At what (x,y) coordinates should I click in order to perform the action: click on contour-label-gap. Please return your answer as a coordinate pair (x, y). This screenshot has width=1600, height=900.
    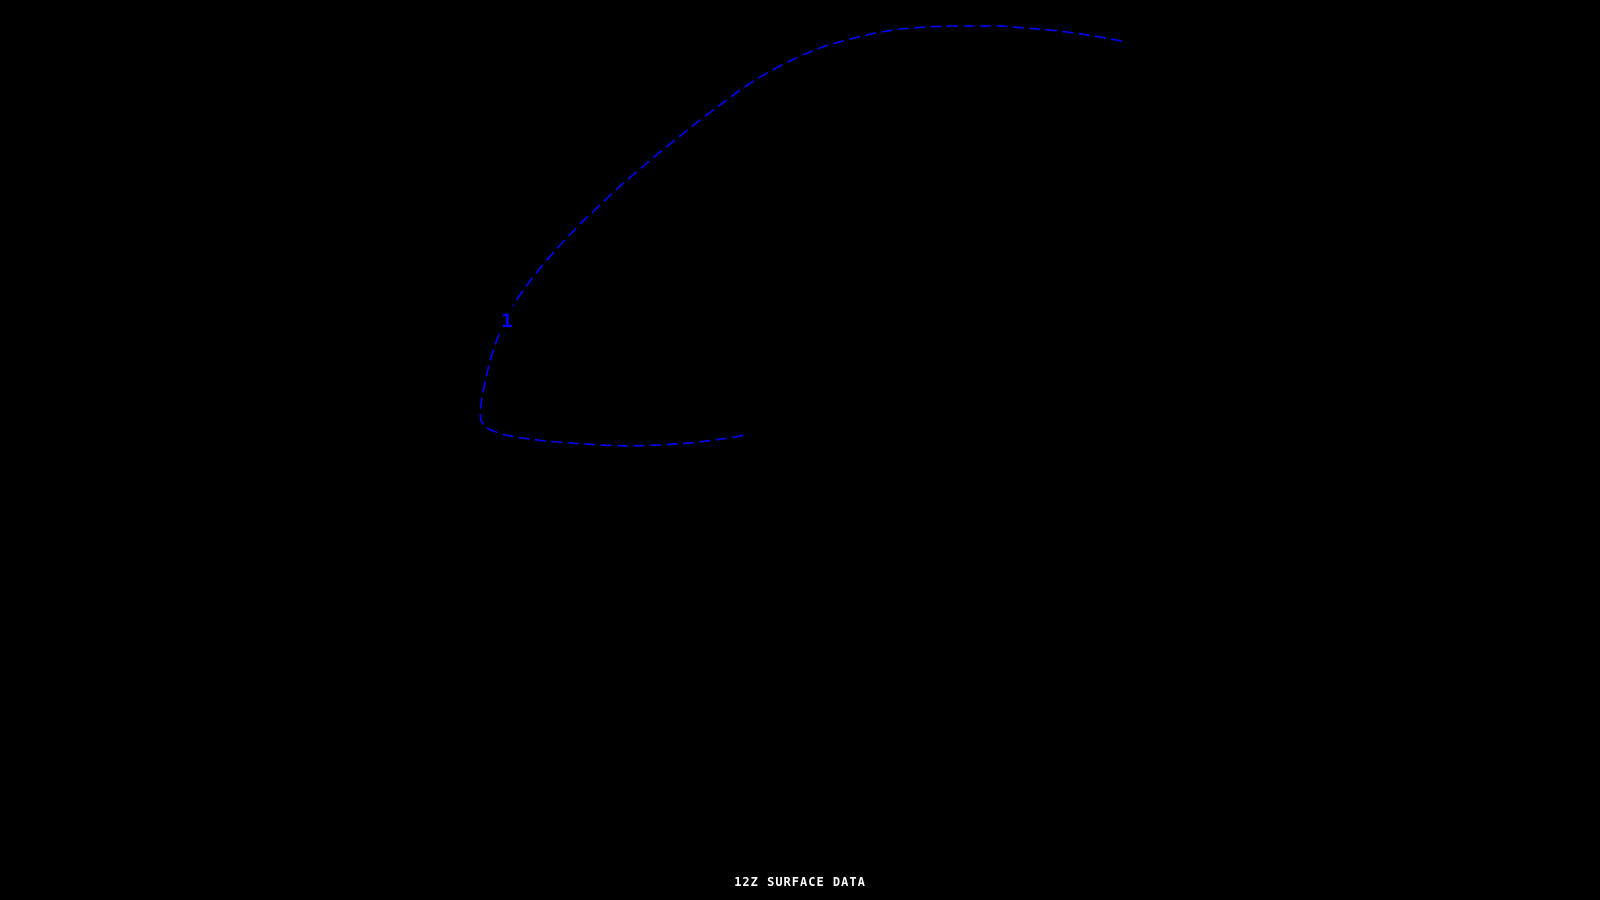
    Looking at the image, I should click on (507, 319).